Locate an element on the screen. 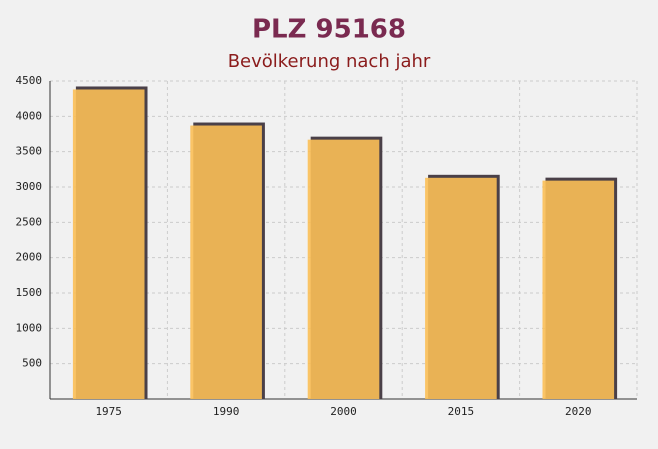  y-tick-label: 500 is located at coordinates (32, 363).